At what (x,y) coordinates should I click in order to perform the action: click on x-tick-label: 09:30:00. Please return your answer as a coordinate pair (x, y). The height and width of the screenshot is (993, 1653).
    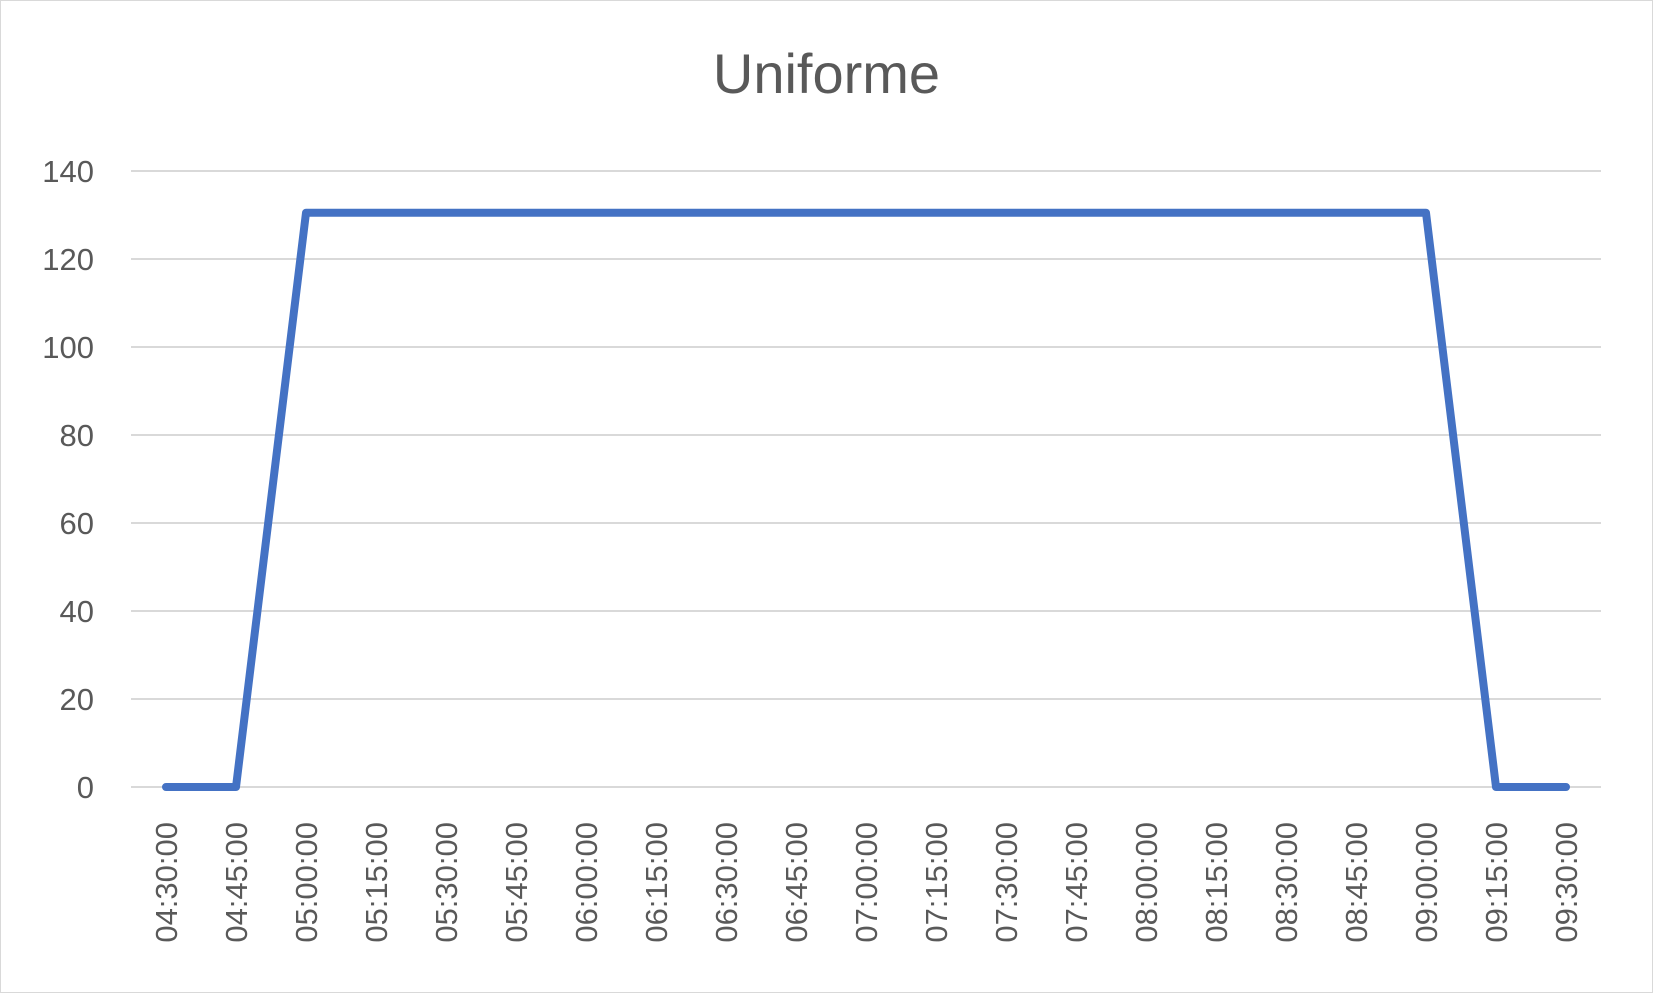
    Looking at the image, I should click on (1566, 882).